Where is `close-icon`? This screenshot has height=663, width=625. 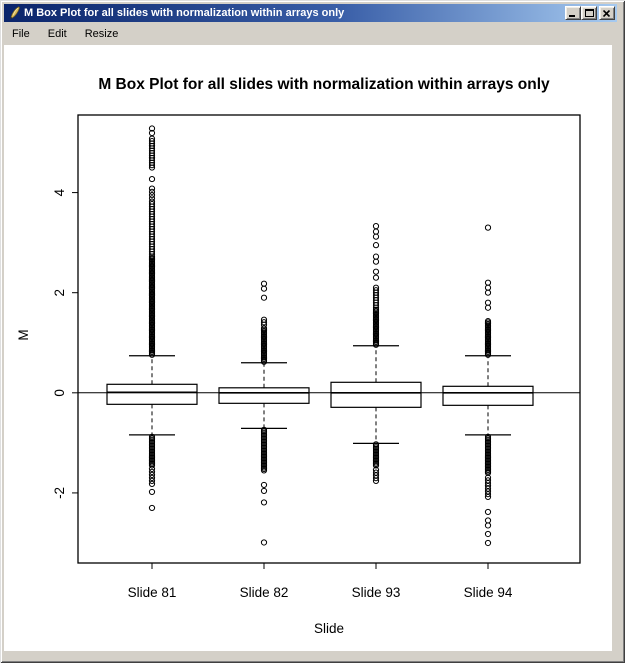 close-icon is located at coordinates (607, 13).